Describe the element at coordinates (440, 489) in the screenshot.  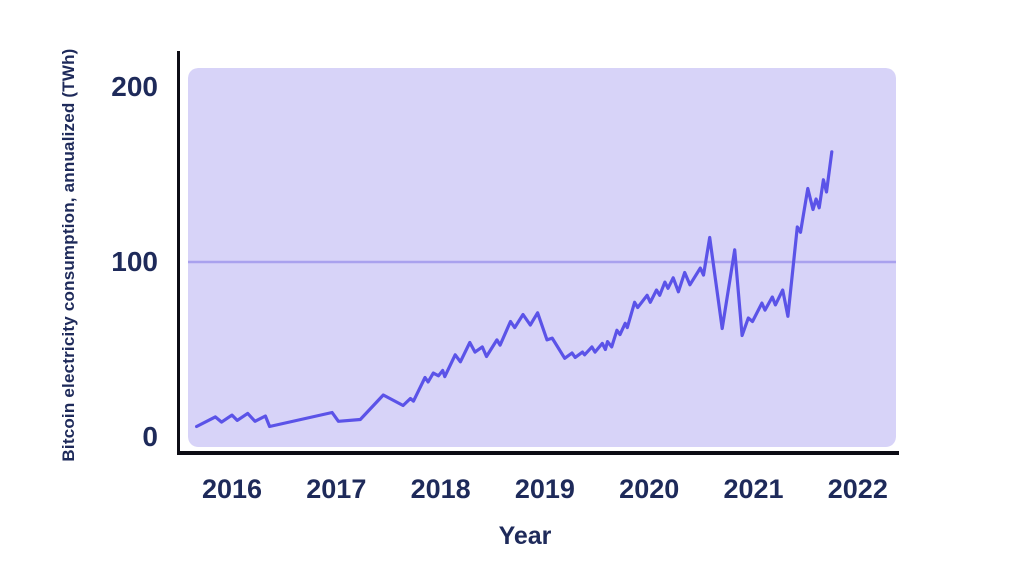
I see `x-tick-label: 2018` at that location.